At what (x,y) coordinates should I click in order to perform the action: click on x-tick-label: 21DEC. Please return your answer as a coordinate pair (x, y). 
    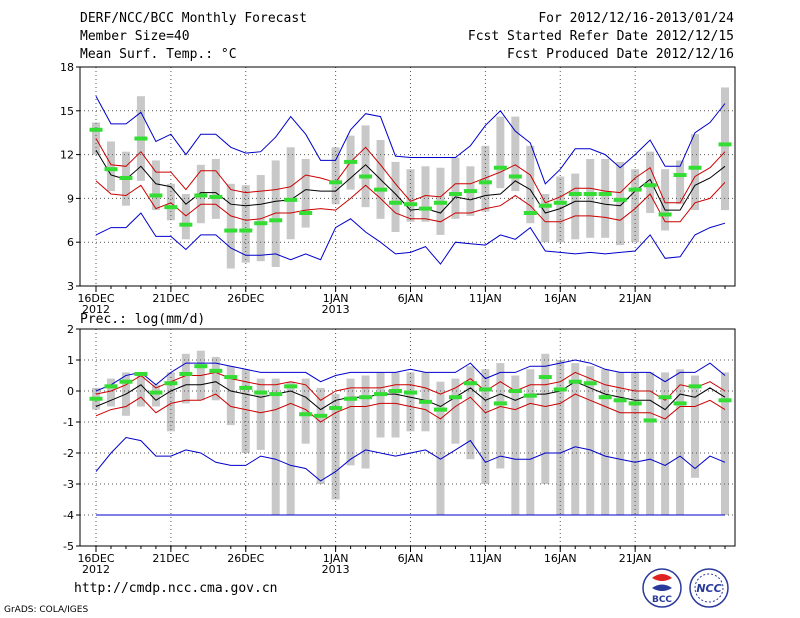
    Looking at the image, I should click on (170, 558).